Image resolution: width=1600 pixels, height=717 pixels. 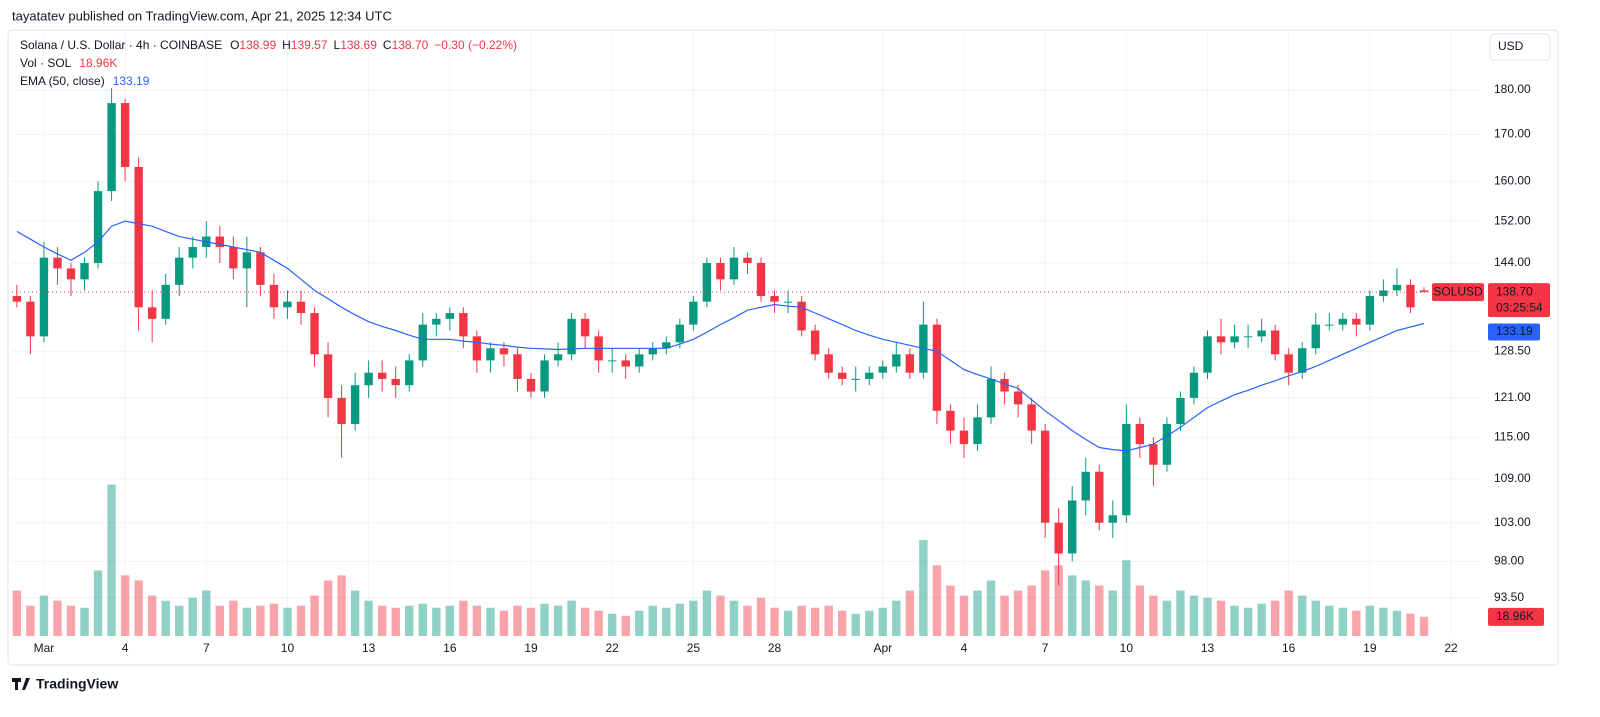 What do you see at coordinates (1512, 262) in the screenshot?
I see `y-tick-label: 144.00` at bounding box center [1512, 262].